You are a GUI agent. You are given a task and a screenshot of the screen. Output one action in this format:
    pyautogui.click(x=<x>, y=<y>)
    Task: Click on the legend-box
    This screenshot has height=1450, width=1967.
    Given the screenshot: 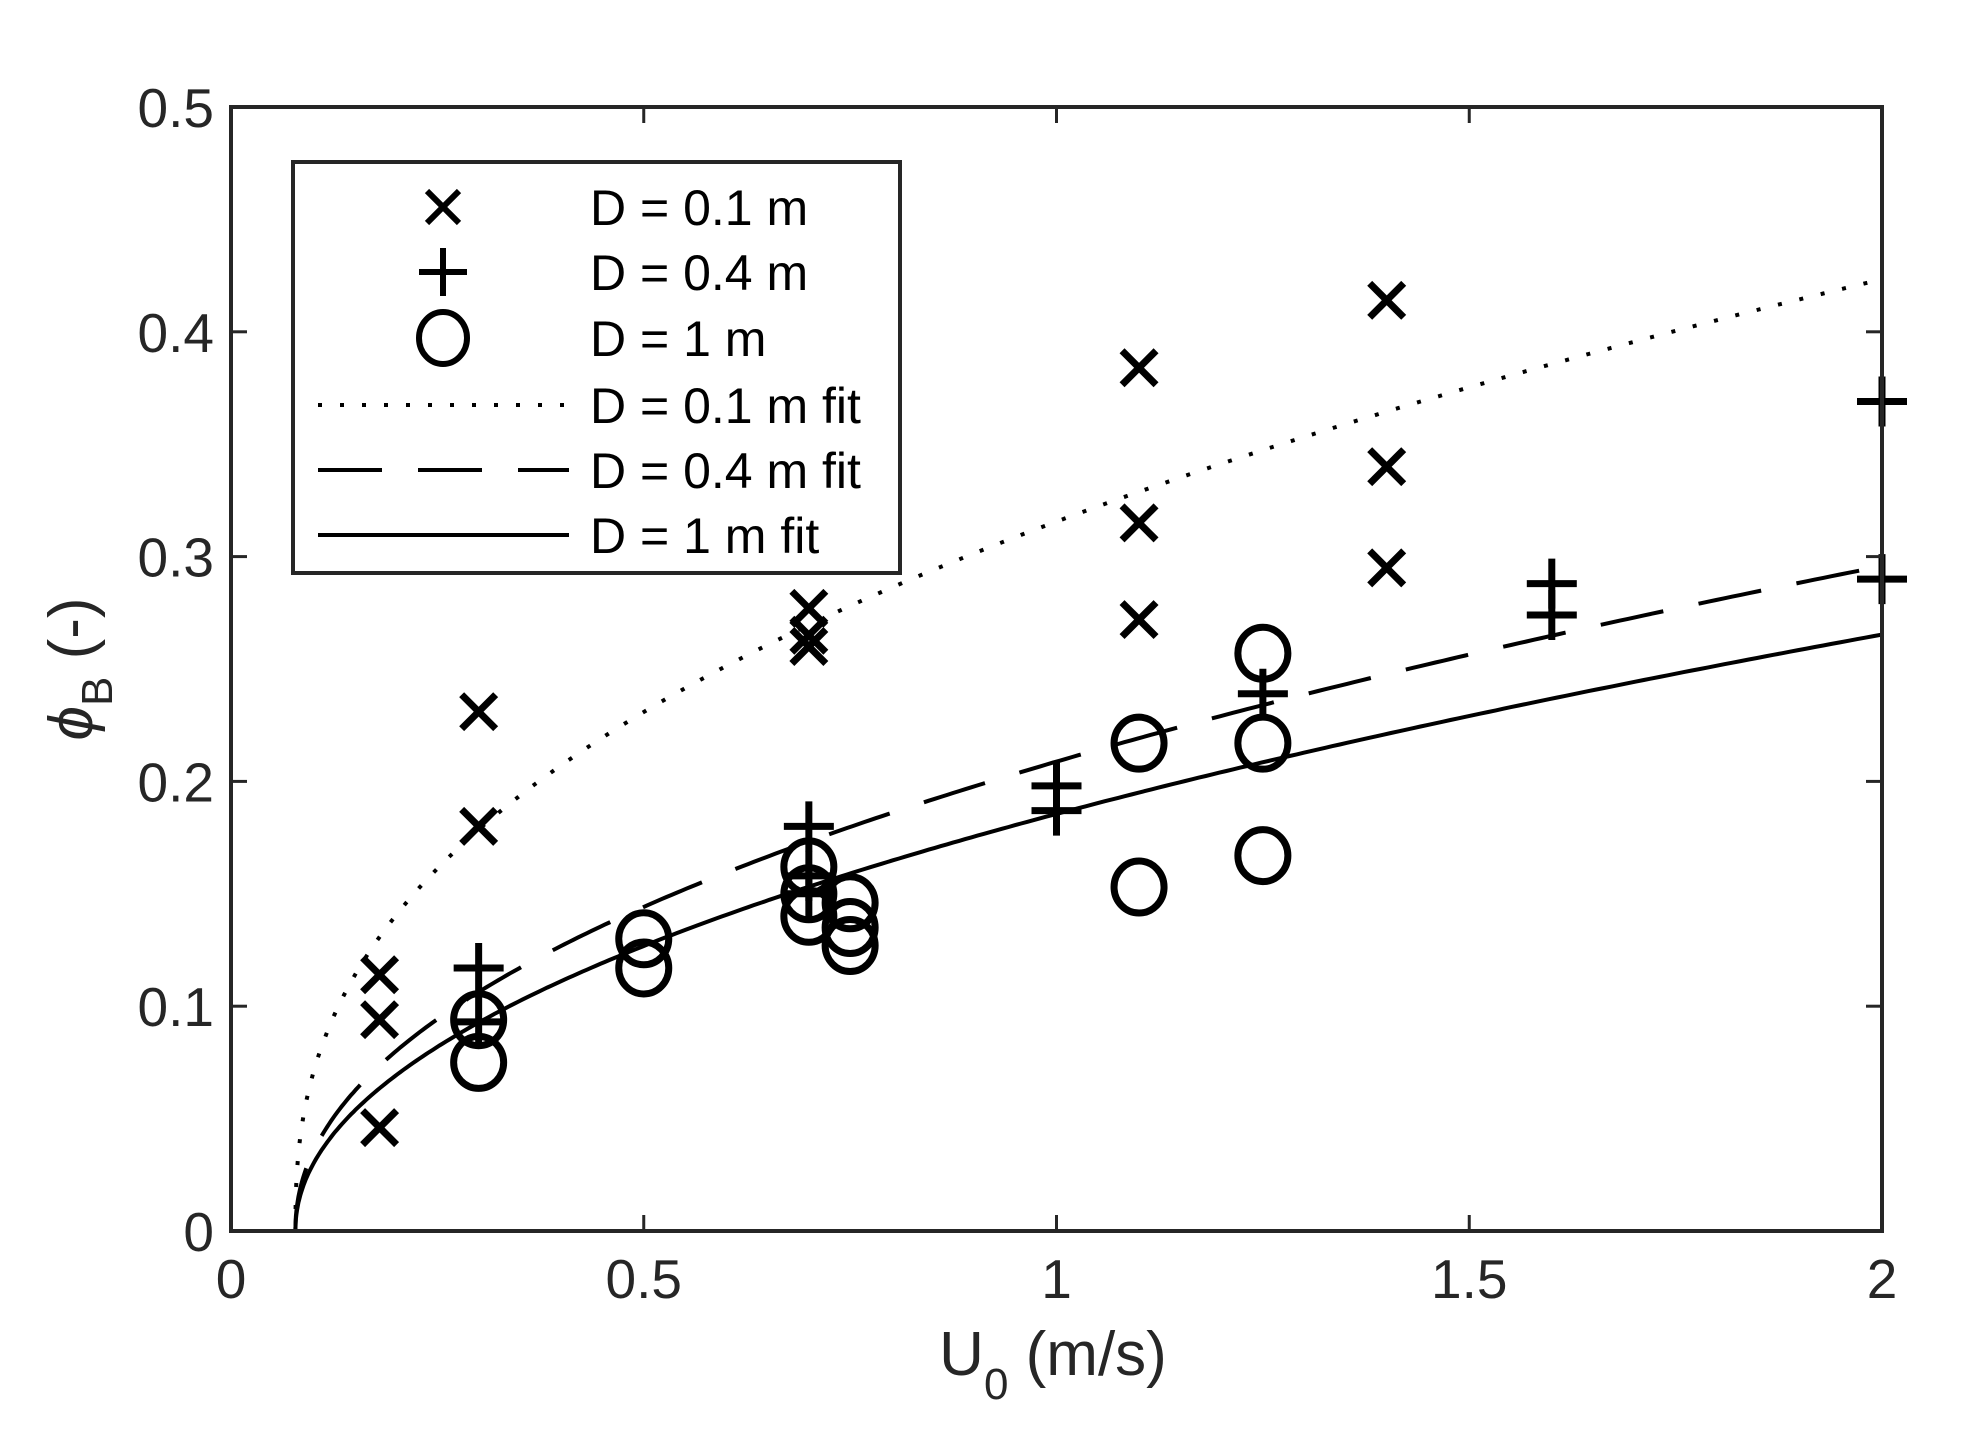 What is the action you would take?
    pyautogui.click(x=596, y=367)
    